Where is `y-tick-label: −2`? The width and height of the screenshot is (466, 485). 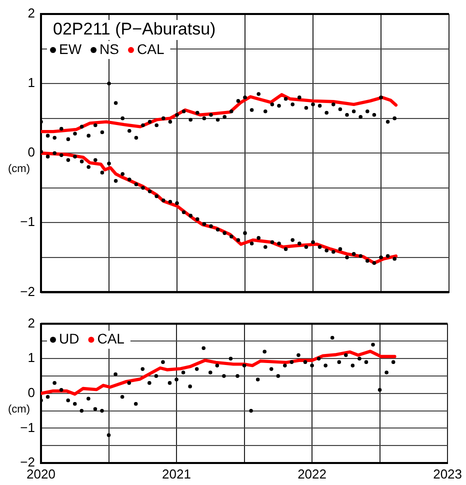
y-tick-label: −2 is located at coordinates (27, 291).